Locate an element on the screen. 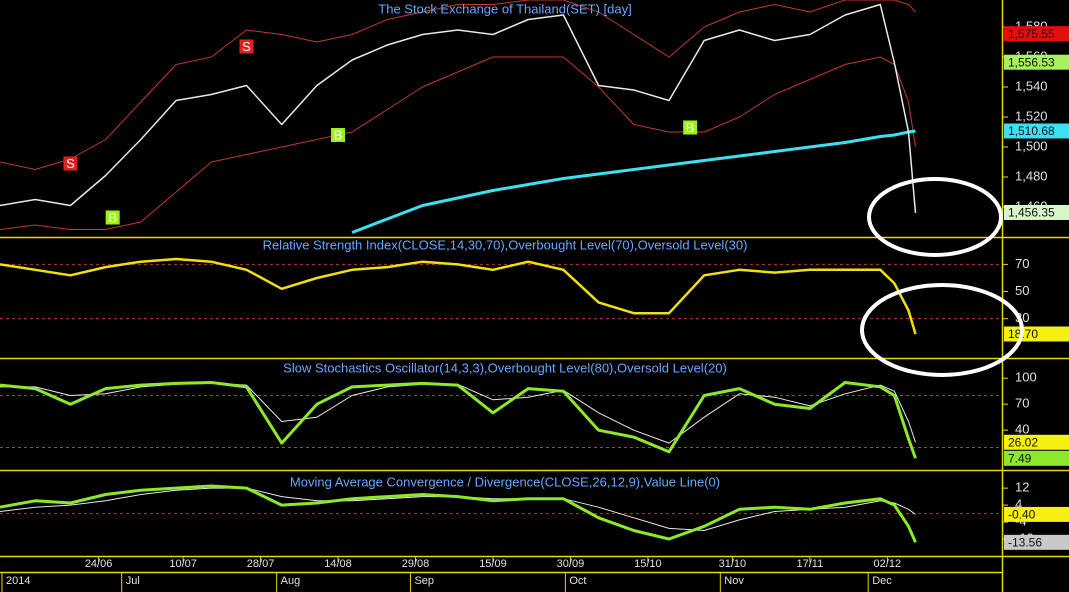 The image size is (1069, 592). x-tick-label: 29/08 is located at coordinates (416, 564).